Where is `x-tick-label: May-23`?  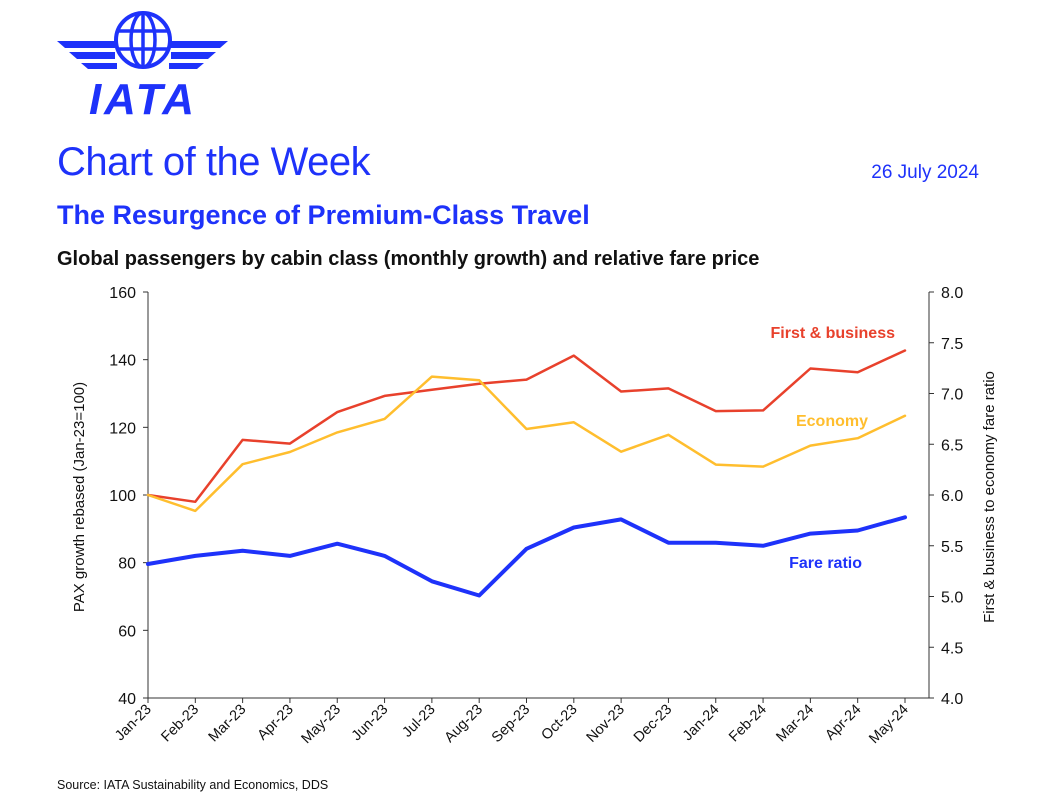
x-tick-label: May-23 is located at coordinates (322, 725).